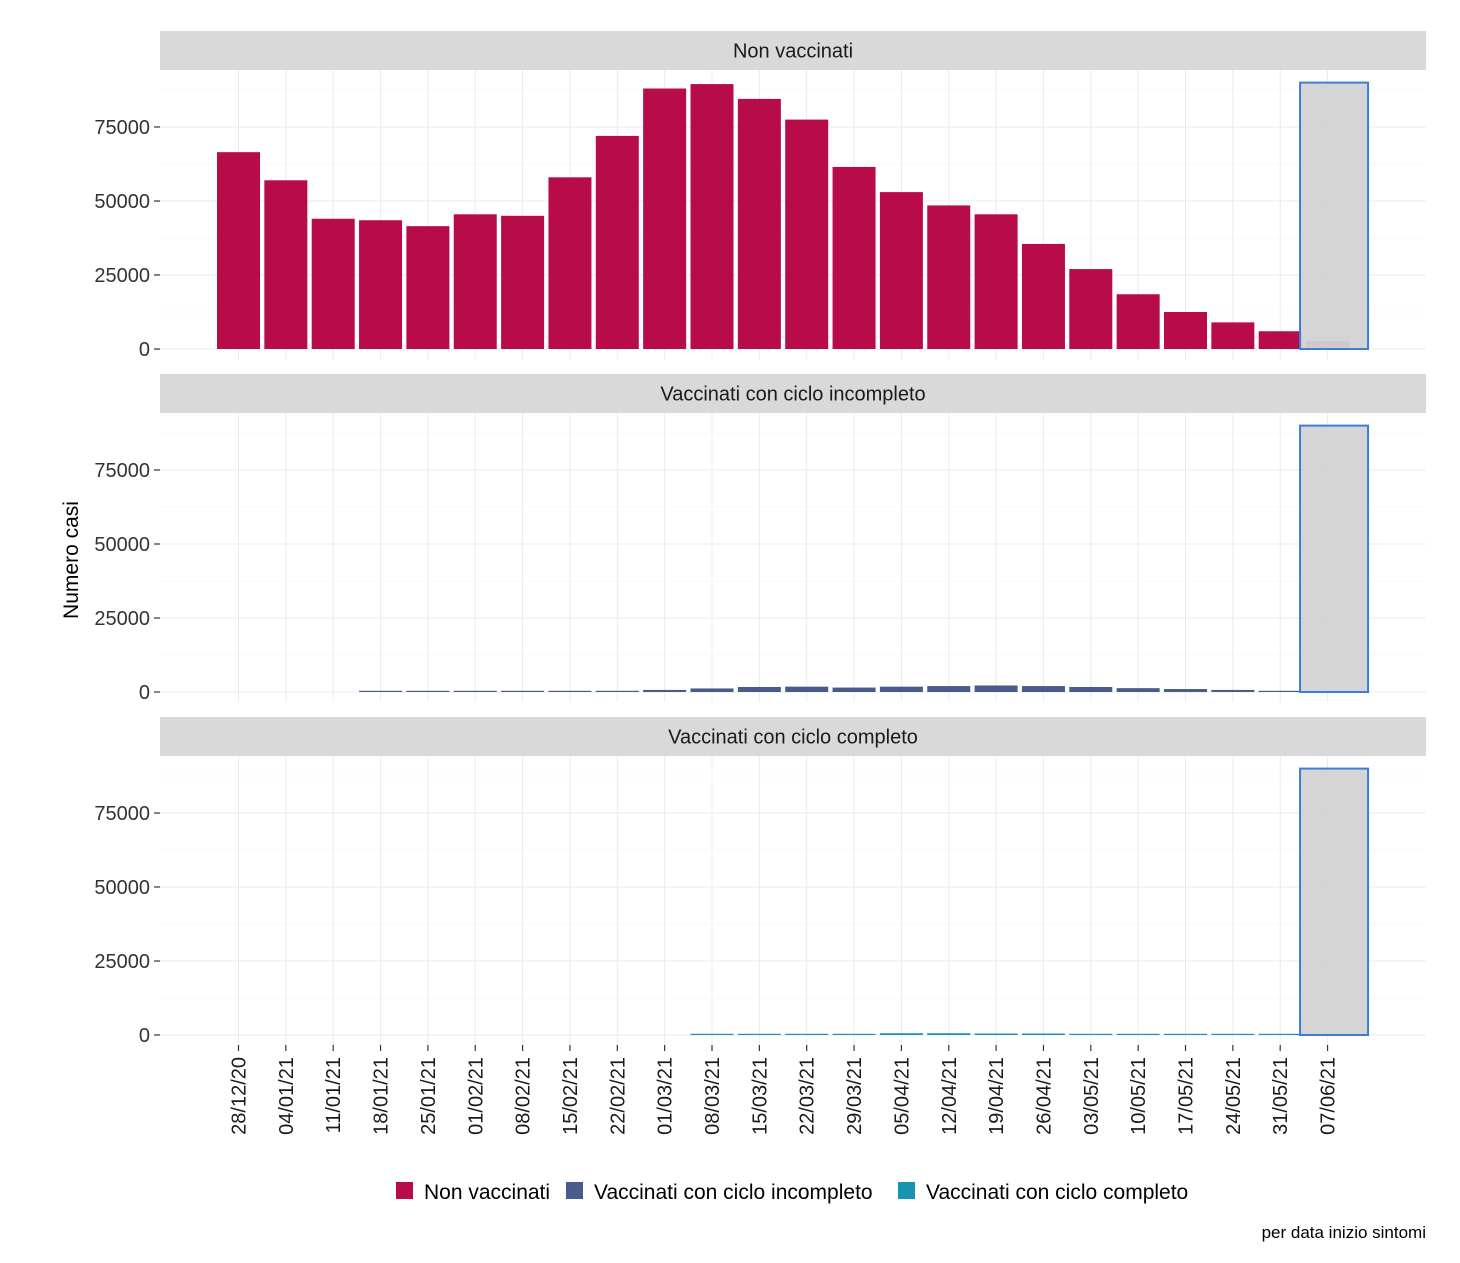 The height and width of the screenshot is (1263, 1460). Describe the element at coordinates (1329, 1096) in the screenshot. I see `x-tick-label: 07/06/21` at that location.